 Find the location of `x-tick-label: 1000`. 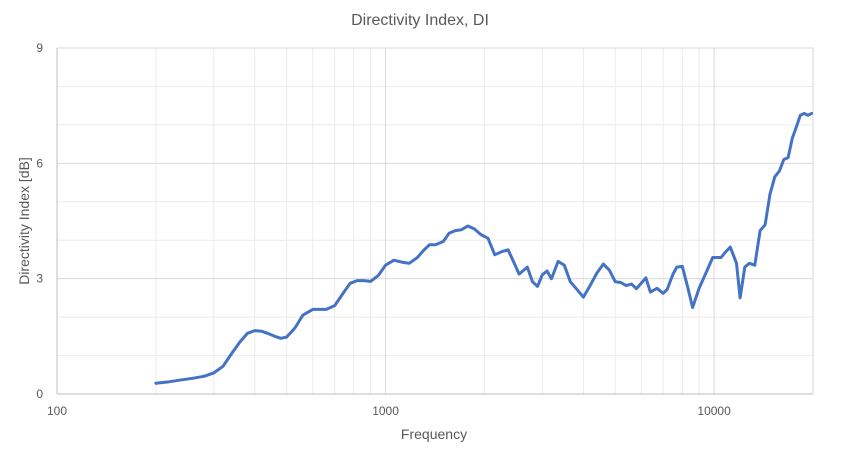

x-tick-label: 1000 is located at coordinates (385, 411).